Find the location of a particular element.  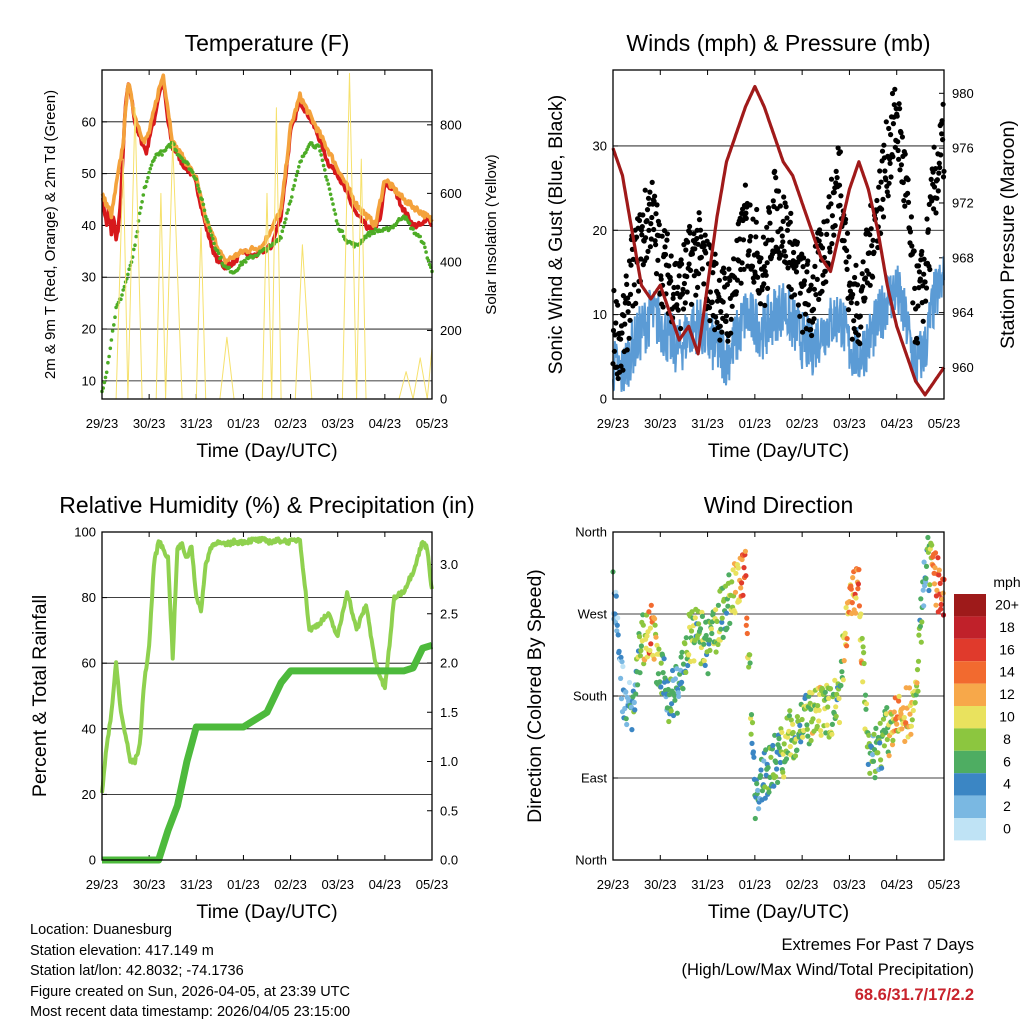

x-tick-label: 31/23 is located at coordinates (707, 423).